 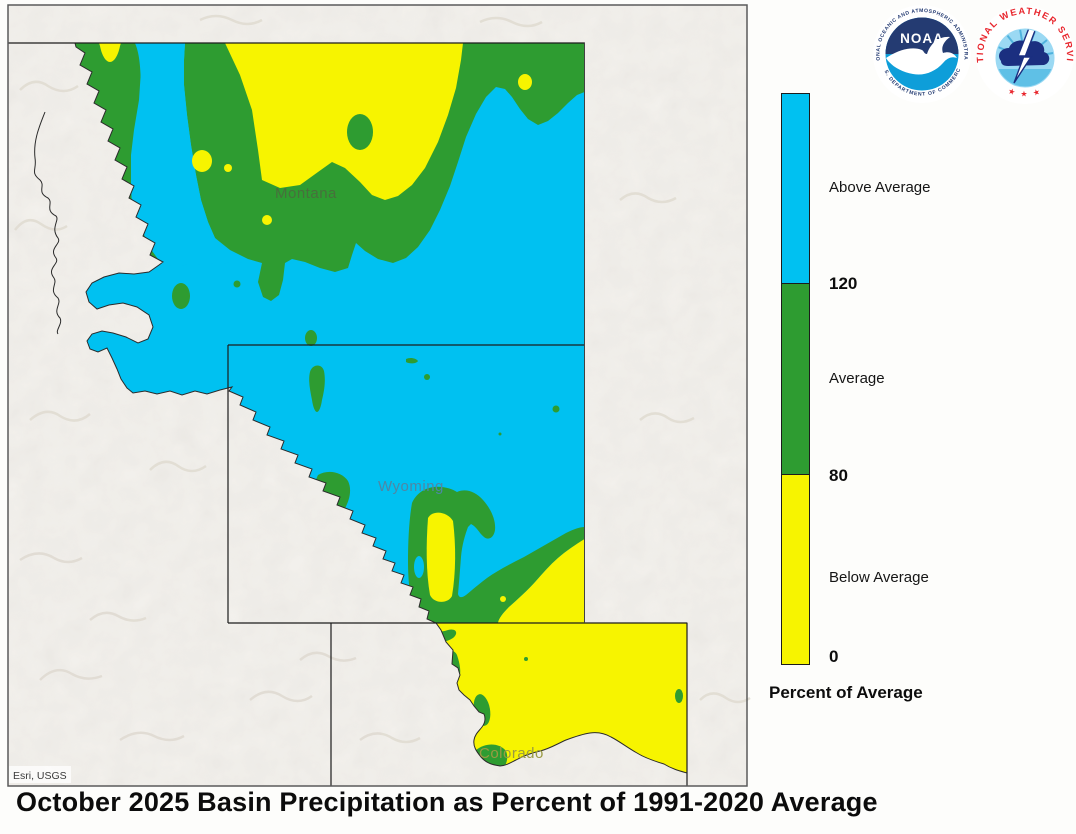 What do you see at coordinates (846, 692) in the screenshot?
I see `legend-title: Percent of Average` at bounding box center [846, 692].